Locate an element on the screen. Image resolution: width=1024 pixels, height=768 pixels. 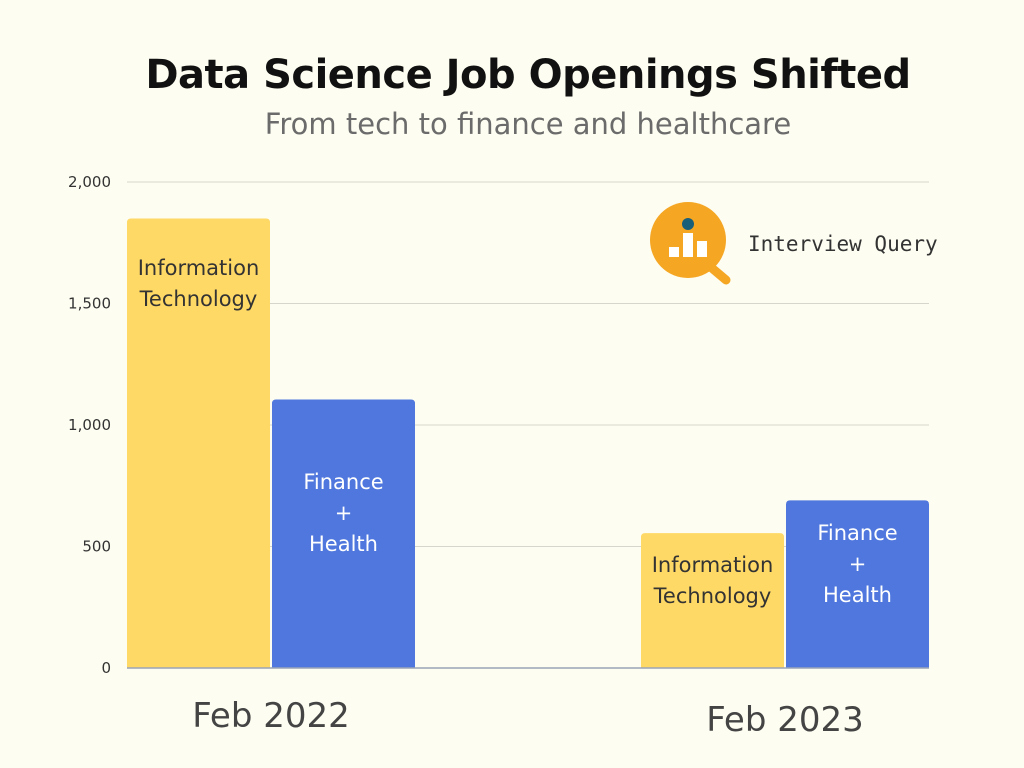
y-tick-label: 1,500 is located at coordinates (89, 304).